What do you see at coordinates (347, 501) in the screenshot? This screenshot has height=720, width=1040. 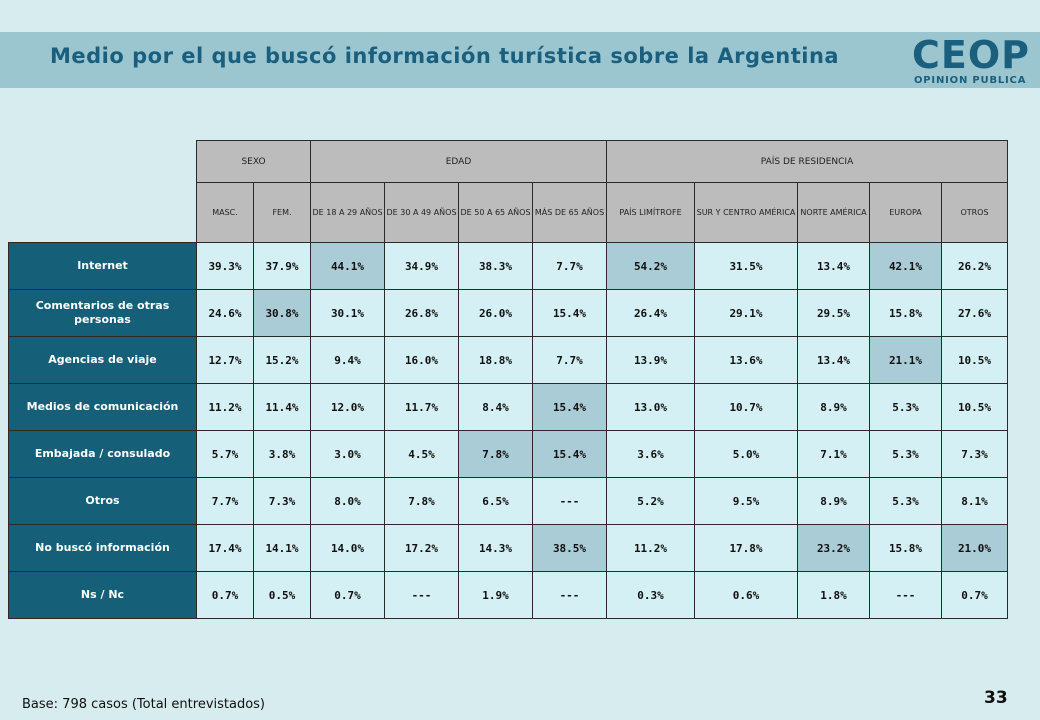 I see `data-cell: 8.0%` at bounding box center [347, 501].